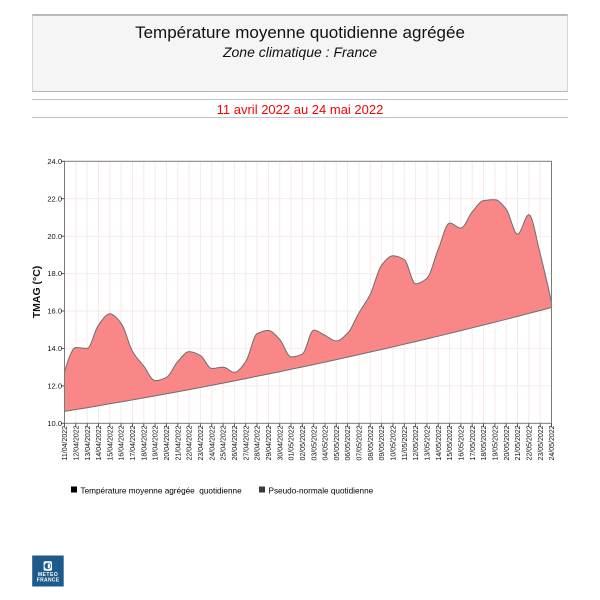 This screenshot has width=600, height=600. What do you see at coordinates (292, 442) in the screenshot?
I see `svg-text: 01/05/2022` at bounding box center [292, 442].